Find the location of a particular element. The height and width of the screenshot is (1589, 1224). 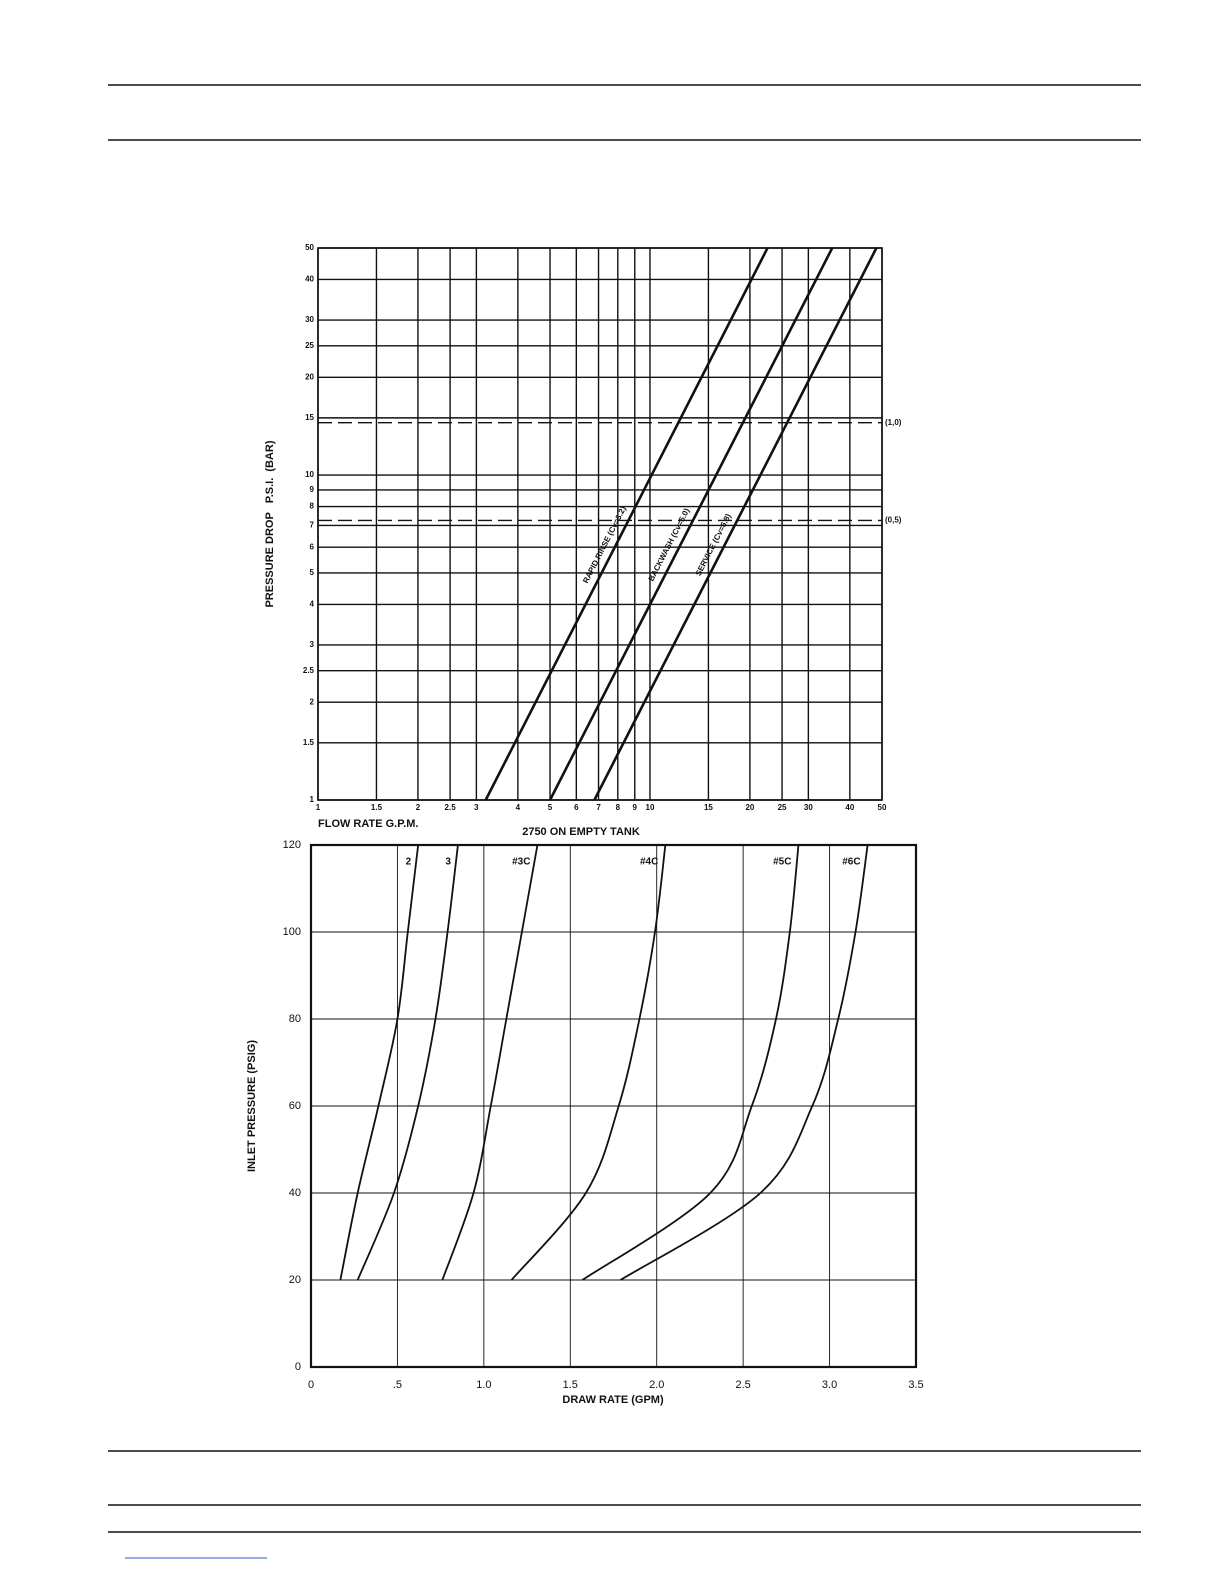

x-tick-label: 40 is located at coordinates (849, 807).